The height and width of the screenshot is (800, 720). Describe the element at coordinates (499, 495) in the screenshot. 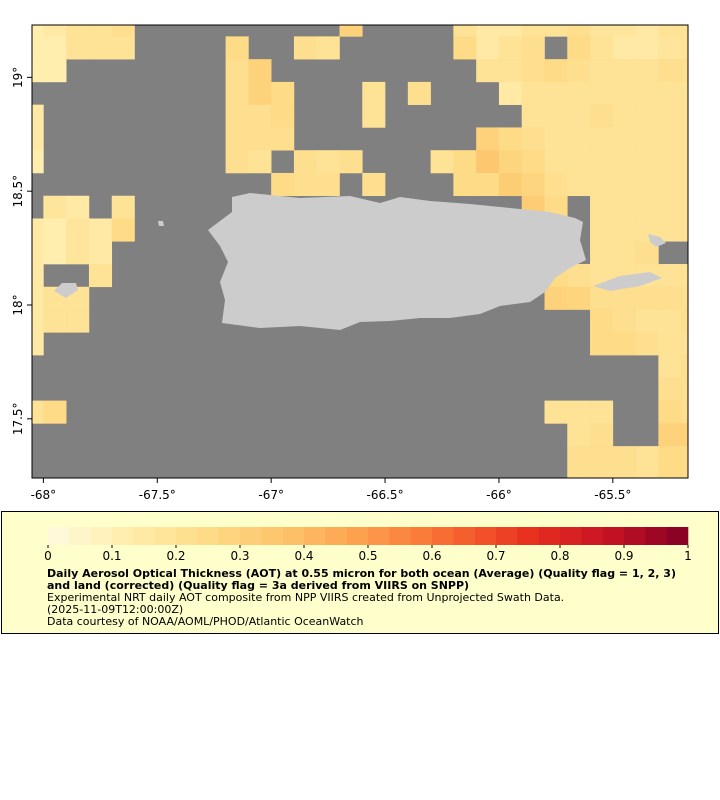

I see `x-tick-label: -66°` at that location.